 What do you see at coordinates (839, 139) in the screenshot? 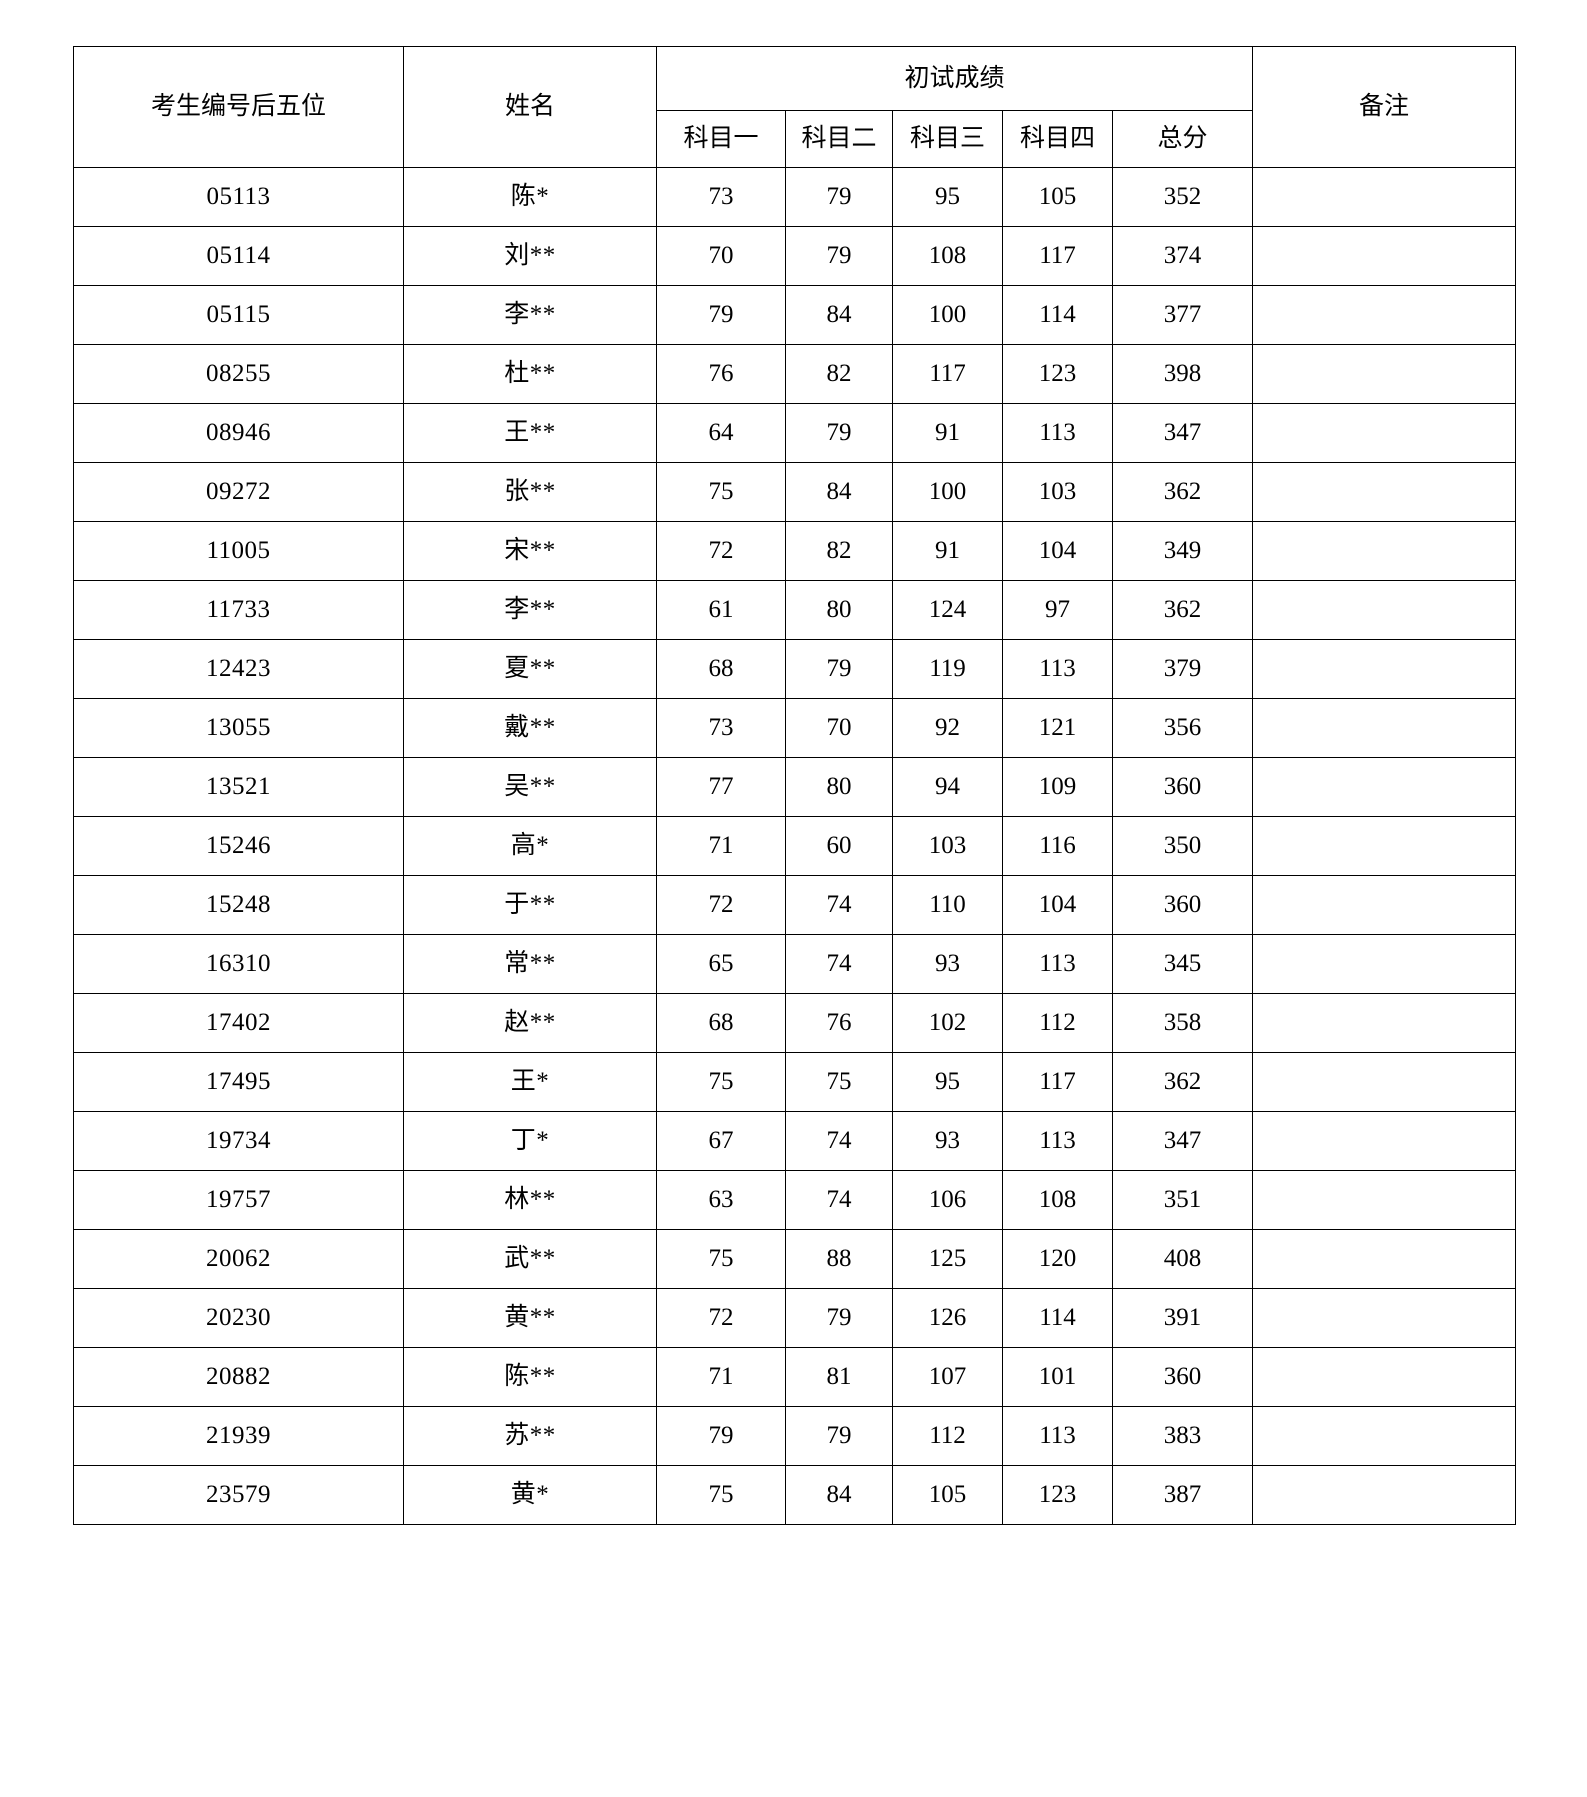
I see `header-subject-2: 科目二` at bounding box center [839, 139].